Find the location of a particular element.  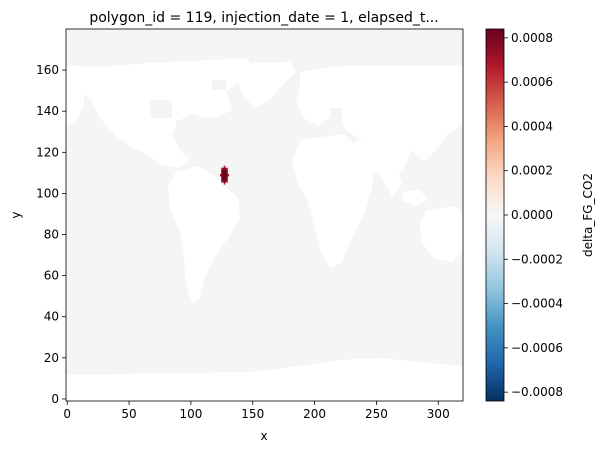

y-axis-label: y is located at coordinates (16, 214).